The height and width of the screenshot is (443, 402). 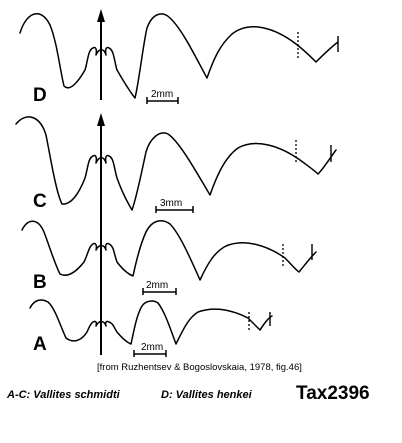 I want to click on taxon-id: Tax2396, so click(x=333, y=393).